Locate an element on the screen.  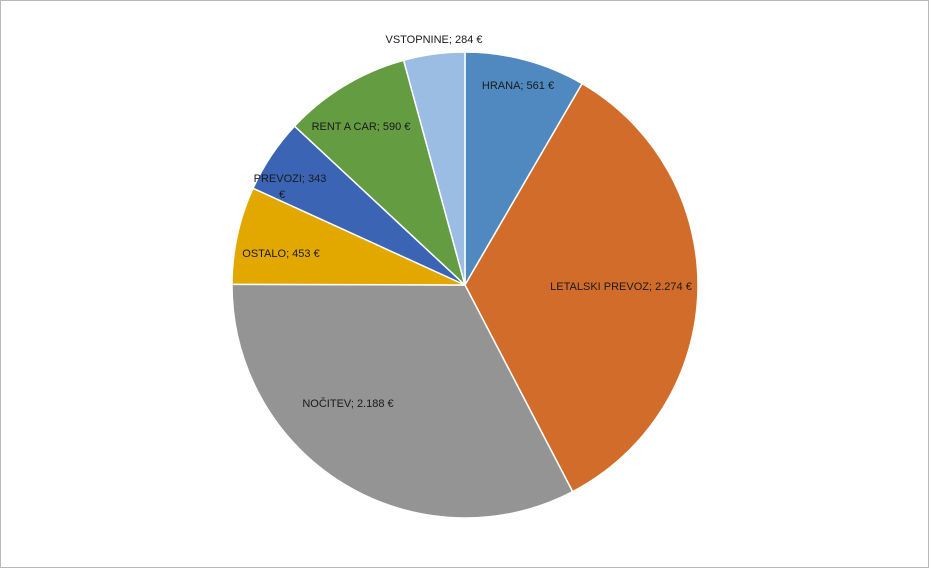
data-label-prevozi-unit: € is located at coordinates (282, 195).